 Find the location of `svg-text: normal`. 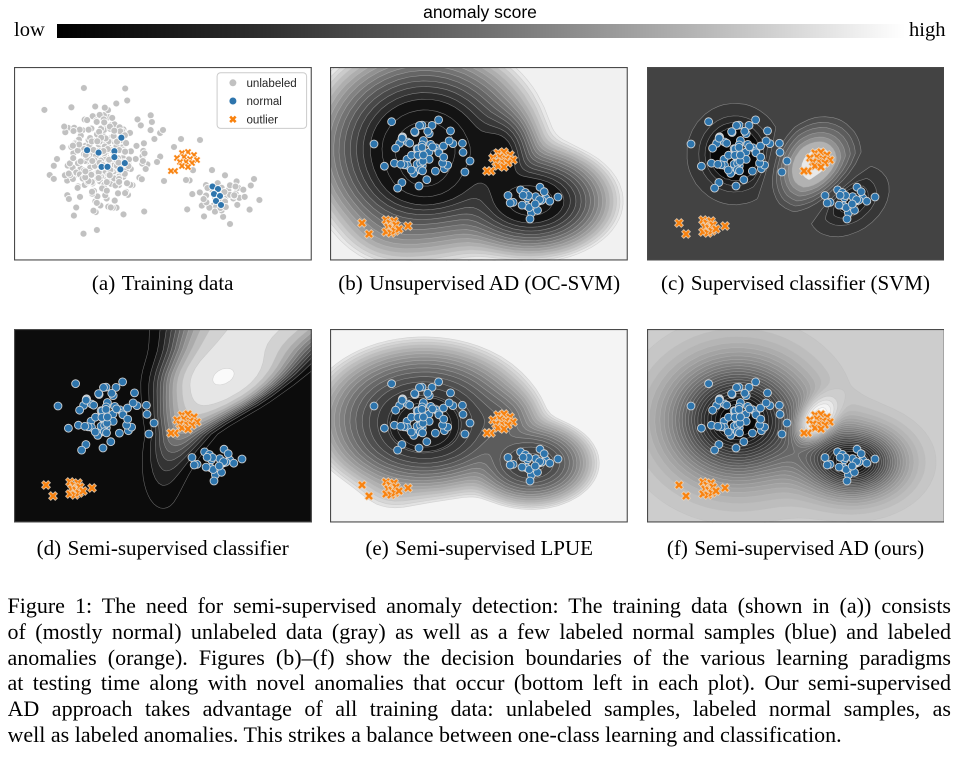

svg-text: normal is located at coordinates (263, 102).